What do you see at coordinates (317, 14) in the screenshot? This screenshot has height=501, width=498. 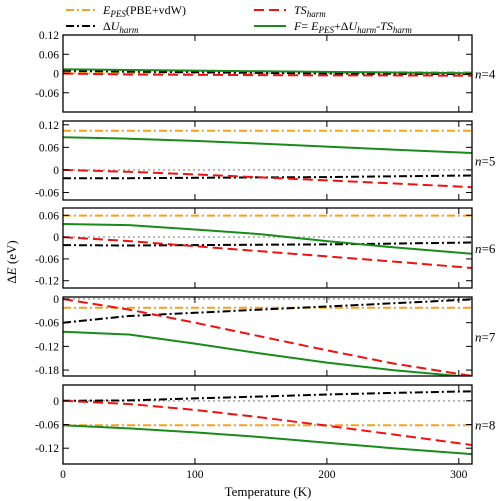 I see `legend-tsharm-sub: harm` at bounding box center [317, 14].